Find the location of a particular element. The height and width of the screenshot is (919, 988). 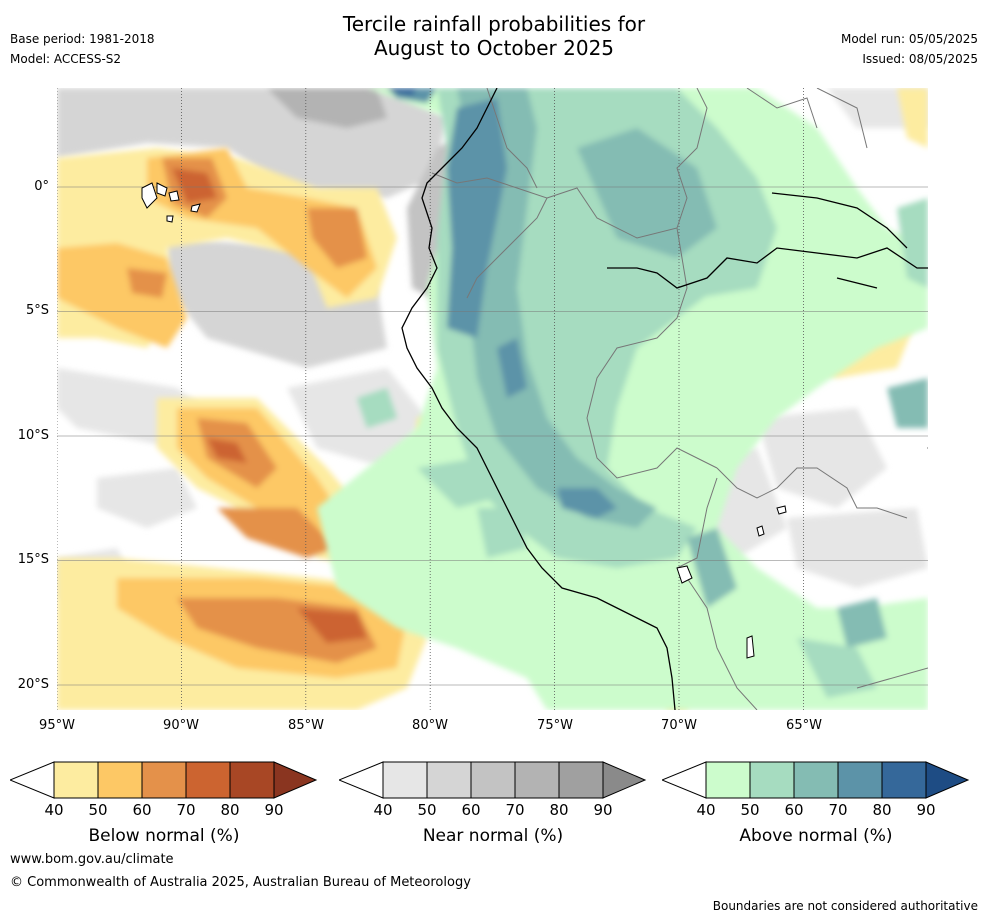

lon-tick-65w: 65°W is located at coordinates (804, 725).